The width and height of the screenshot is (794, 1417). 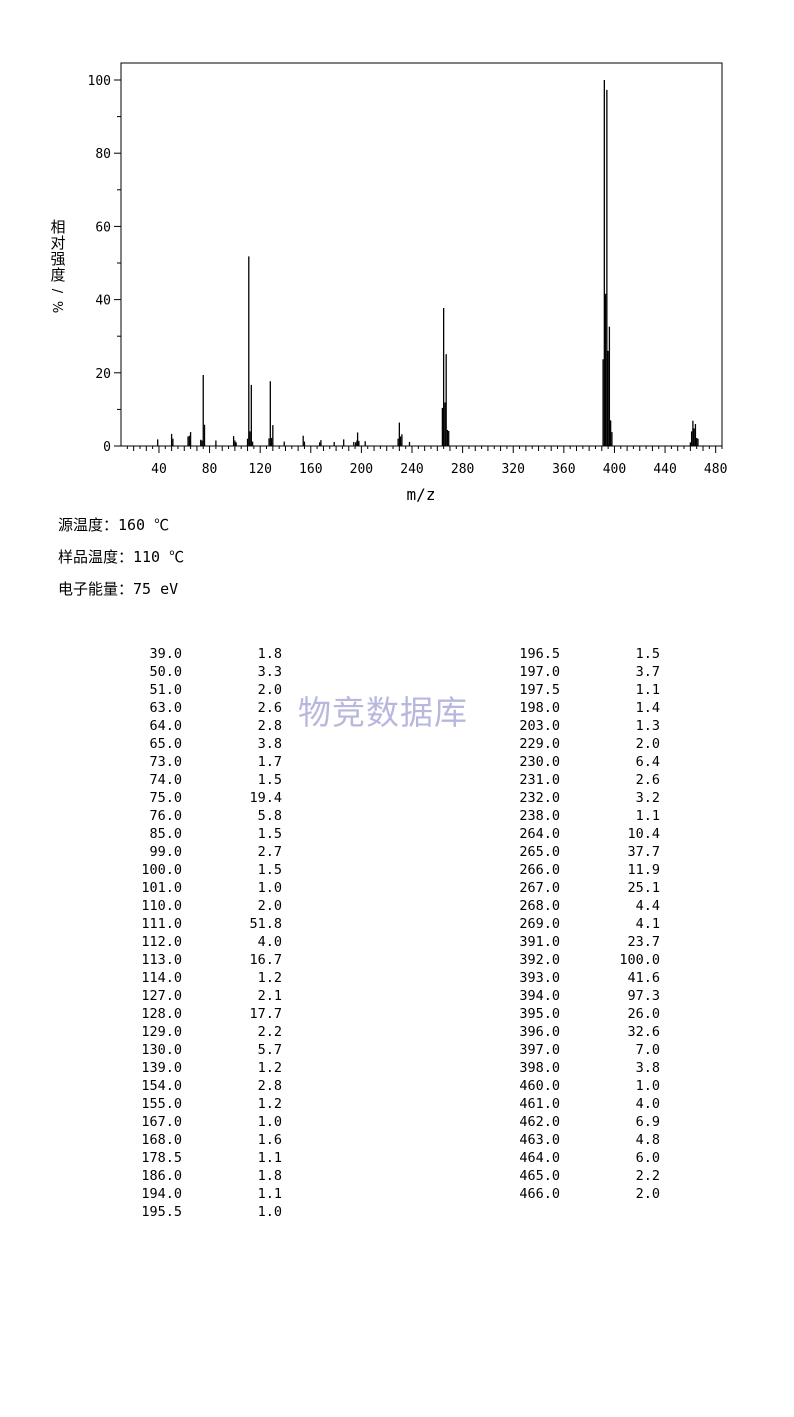 I want to click on table-row: 194.0 1.1, so click(x=397, y=1194).